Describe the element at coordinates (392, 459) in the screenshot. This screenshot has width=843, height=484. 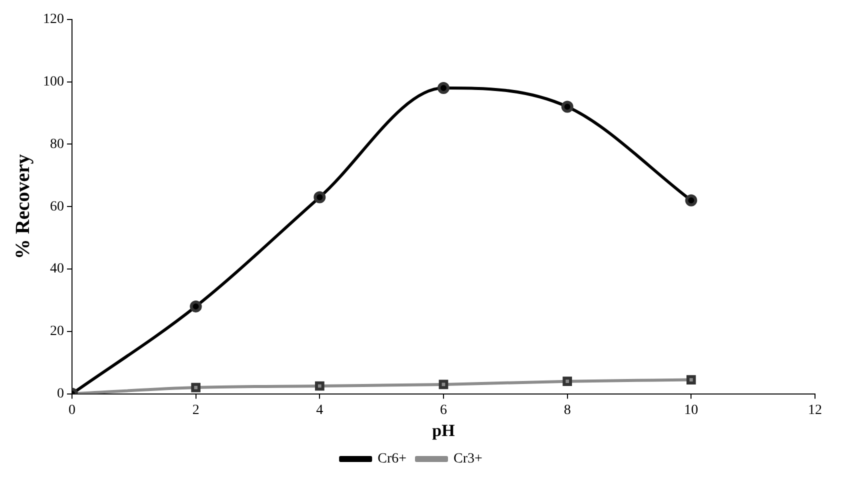
I see `legend-label: Cr6+` at that location.